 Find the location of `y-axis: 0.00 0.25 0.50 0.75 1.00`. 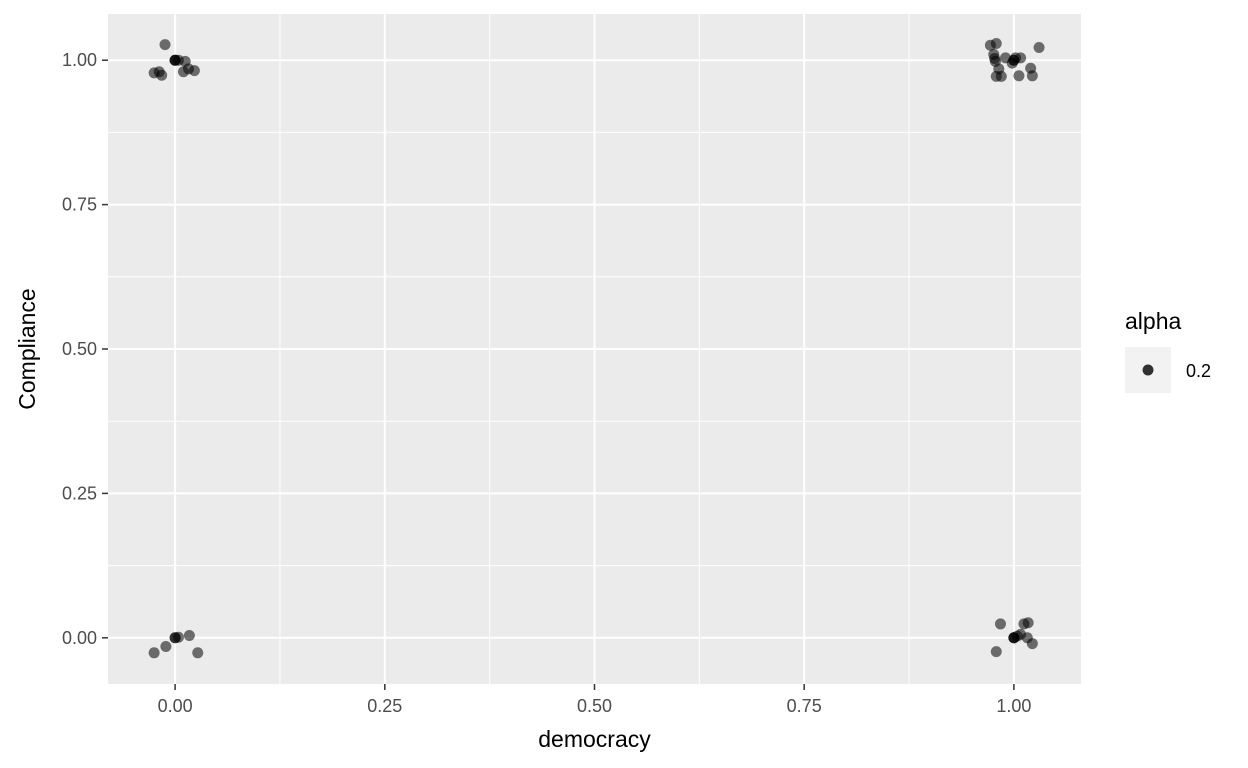

y-axis: 0.00 0.25 0.50 0.75 1.00 is located at coordinates (85, 349).